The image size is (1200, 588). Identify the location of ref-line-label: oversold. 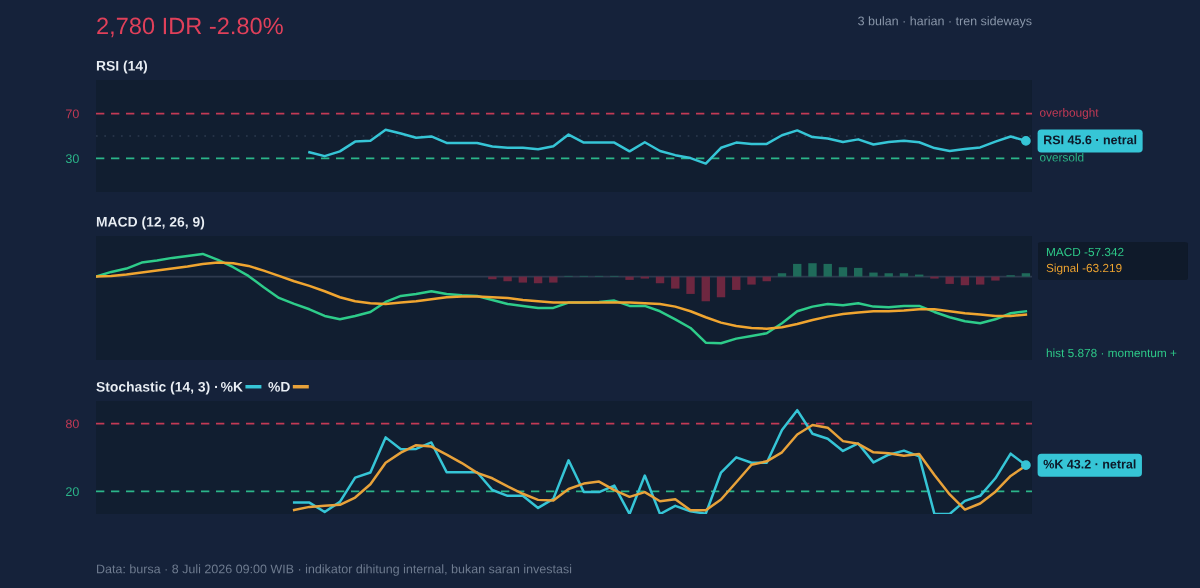
(1061, 157).